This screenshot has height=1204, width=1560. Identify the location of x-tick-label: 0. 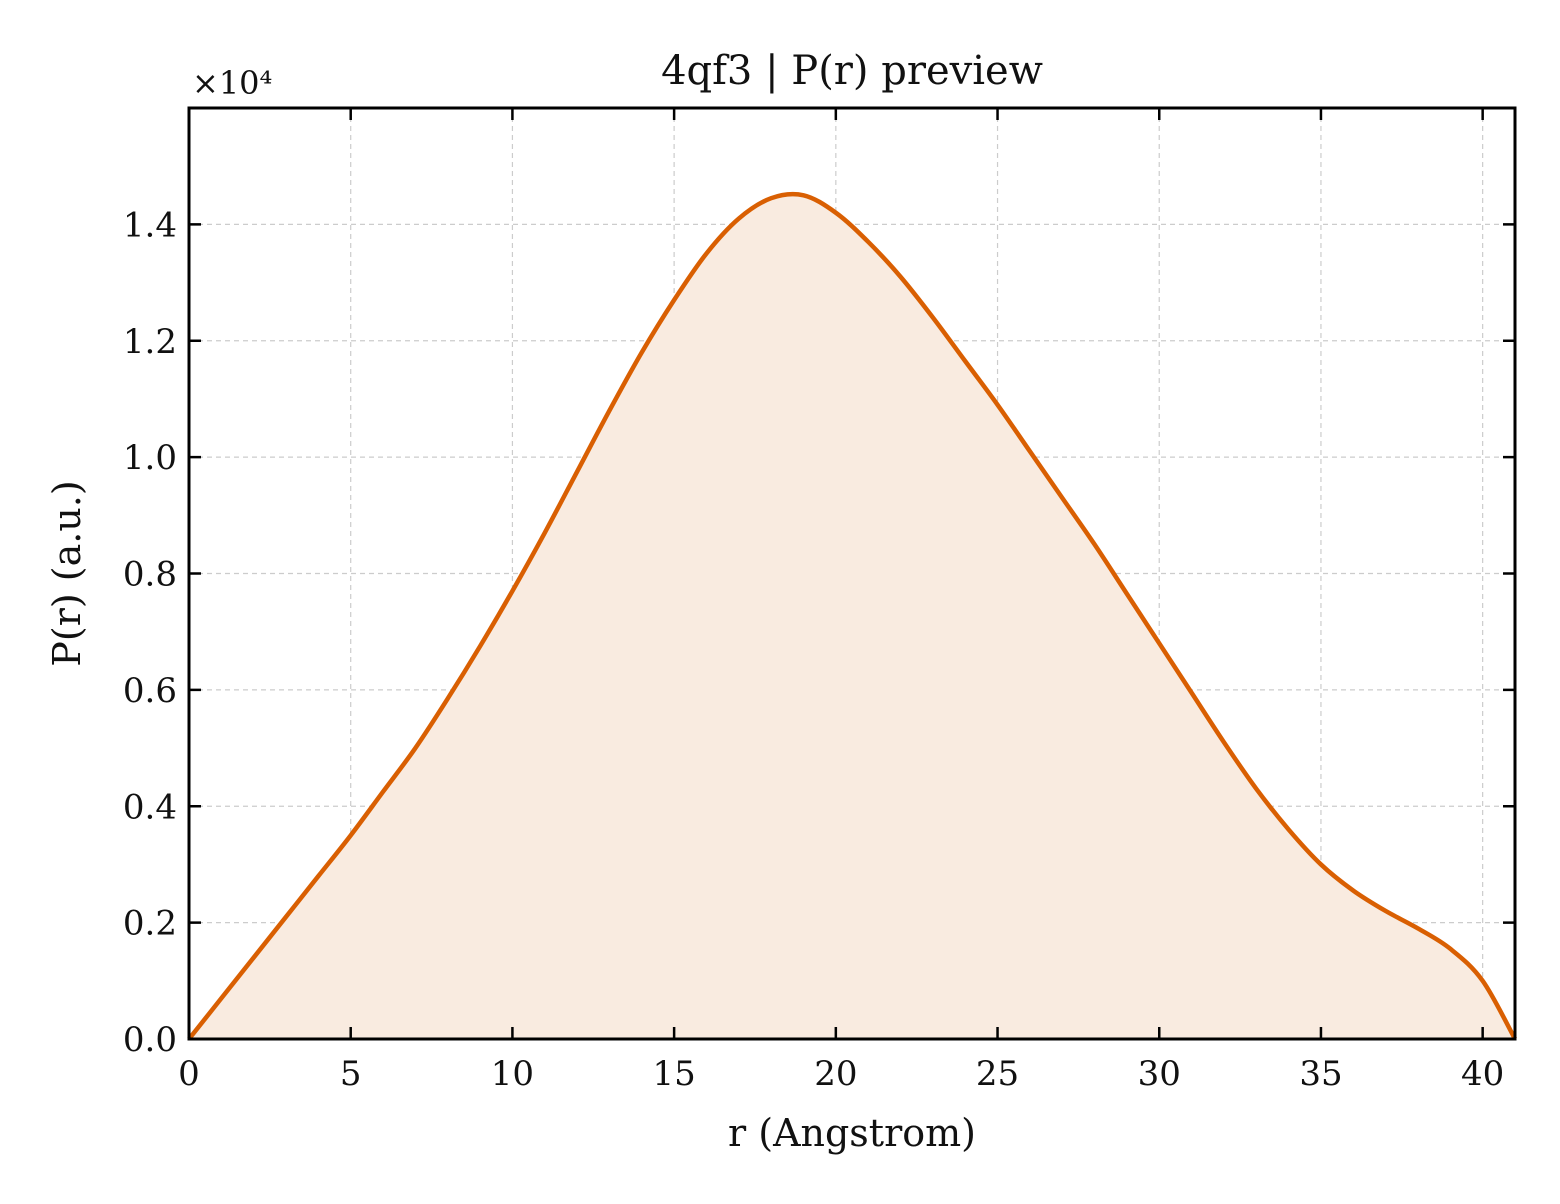
(189, 1074).